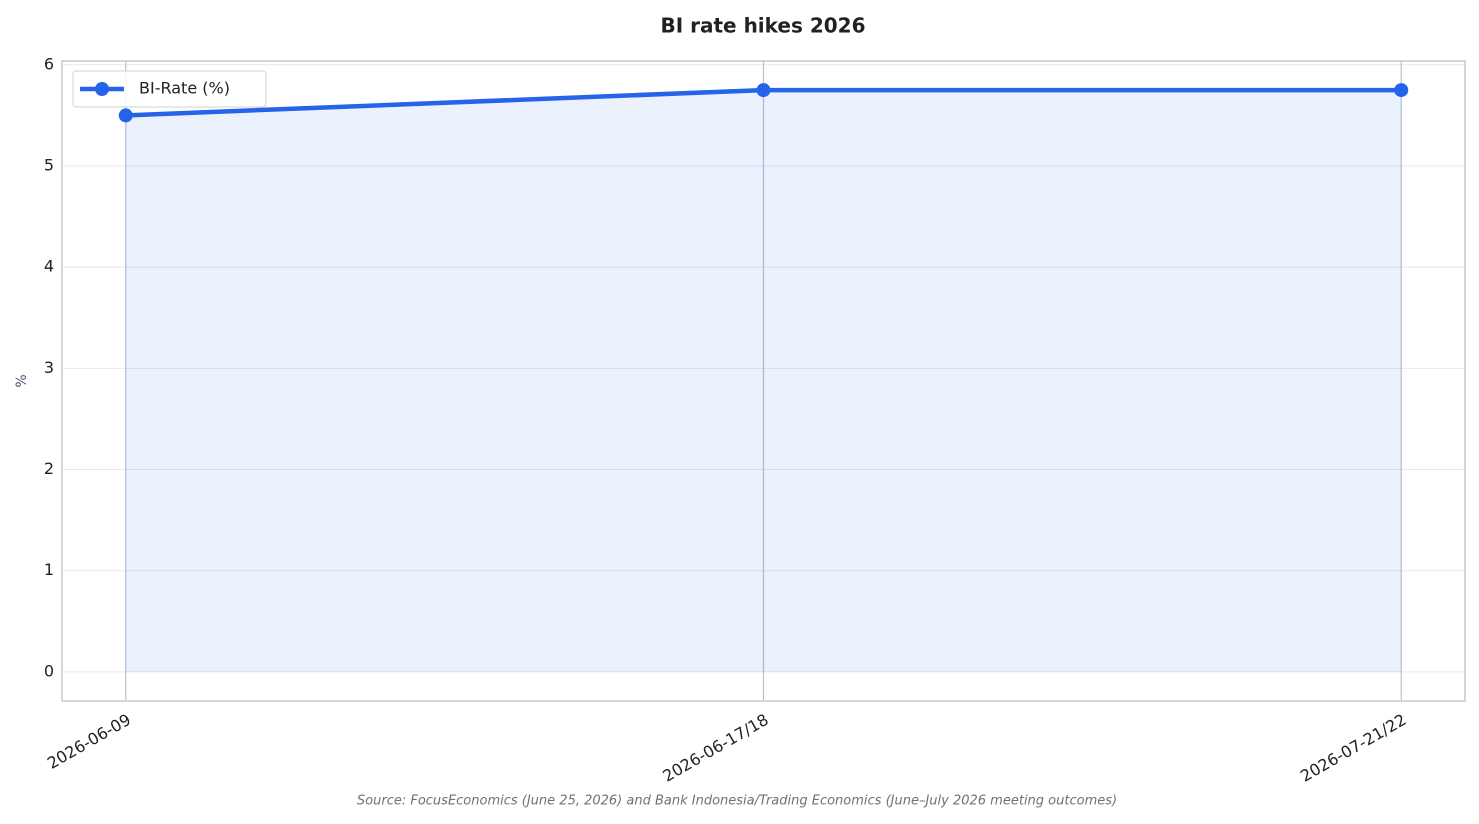  Describe the element at coordinates (715, 748) in the screenshot. I see `x-tick-label: 2026-06-17/18` at that location.